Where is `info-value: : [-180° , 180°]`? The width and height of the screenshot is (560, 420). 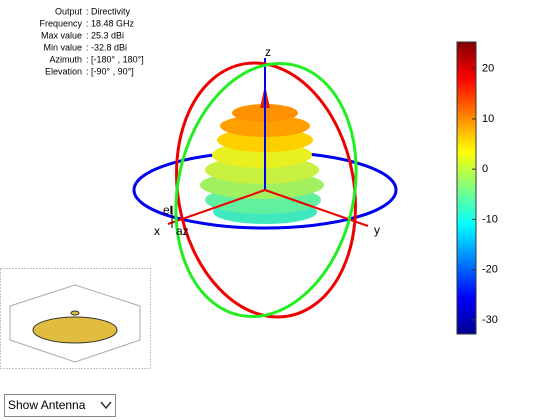
info-value: : [-180° , 180°] is located at coordinates (115, 59).